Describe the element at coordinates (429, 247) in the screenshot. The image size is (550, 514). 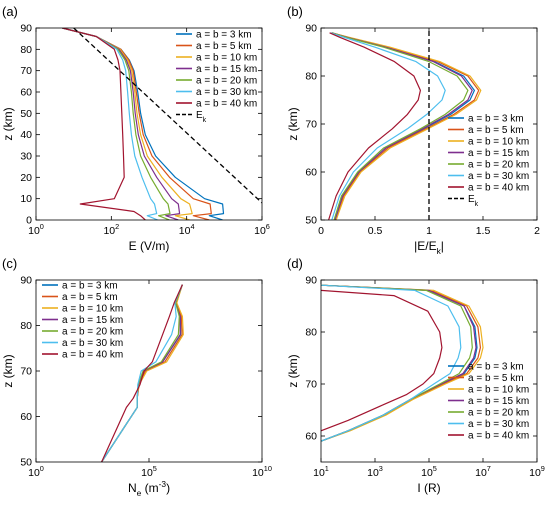
I see `x-axis-label: |E/Ek|` at that location.